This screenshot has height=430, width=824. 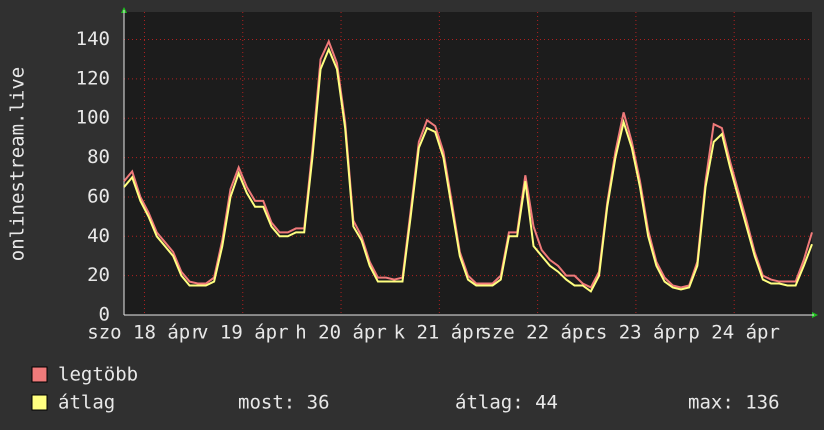 I want to click on y-tick-label: 20, so click(x=98, y=275).